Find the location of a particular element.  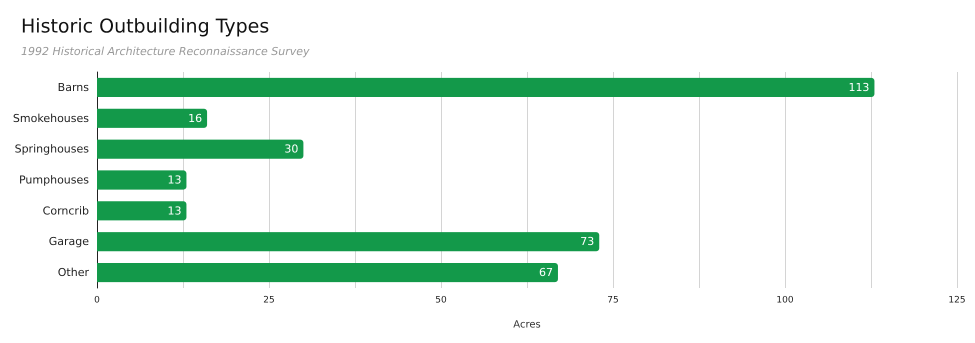

x-tick-label: 0 is located at coordinates (97, 301).